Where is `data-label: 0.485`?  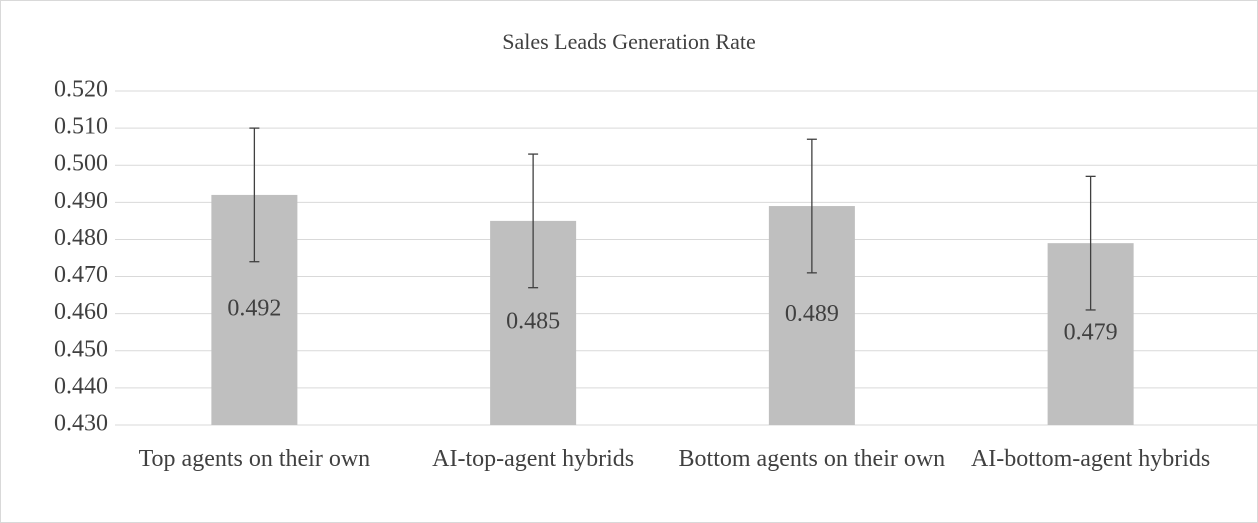
data-label: 0.485 is located at coordinates (533, 321).